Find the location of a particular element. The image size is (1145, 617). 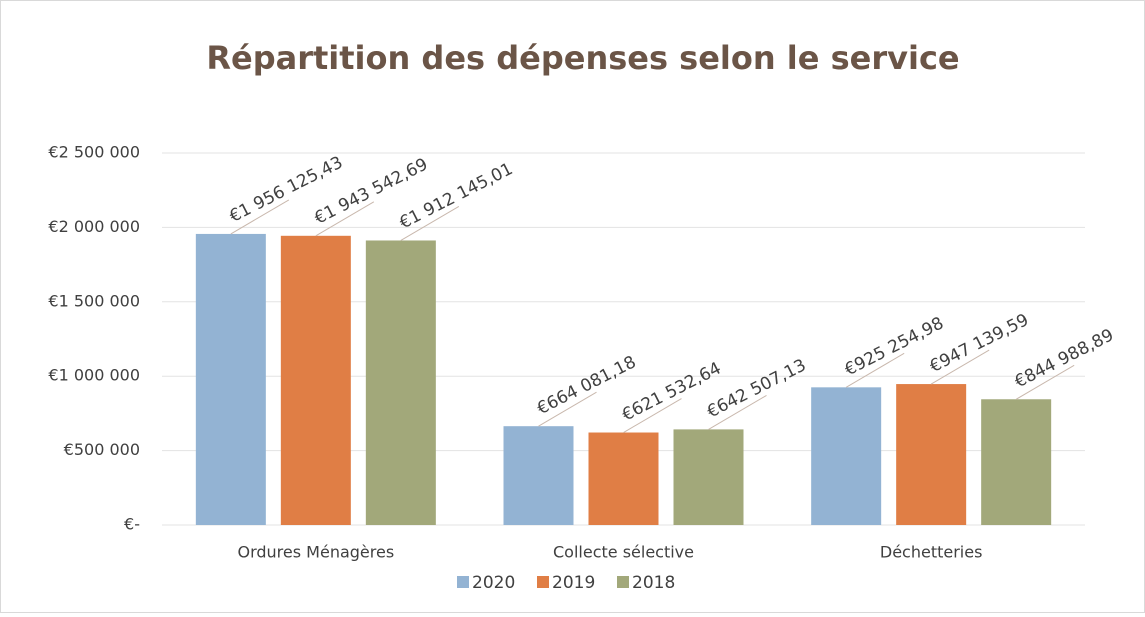

y-tick-label: €- is located at coordinates (132, 524).